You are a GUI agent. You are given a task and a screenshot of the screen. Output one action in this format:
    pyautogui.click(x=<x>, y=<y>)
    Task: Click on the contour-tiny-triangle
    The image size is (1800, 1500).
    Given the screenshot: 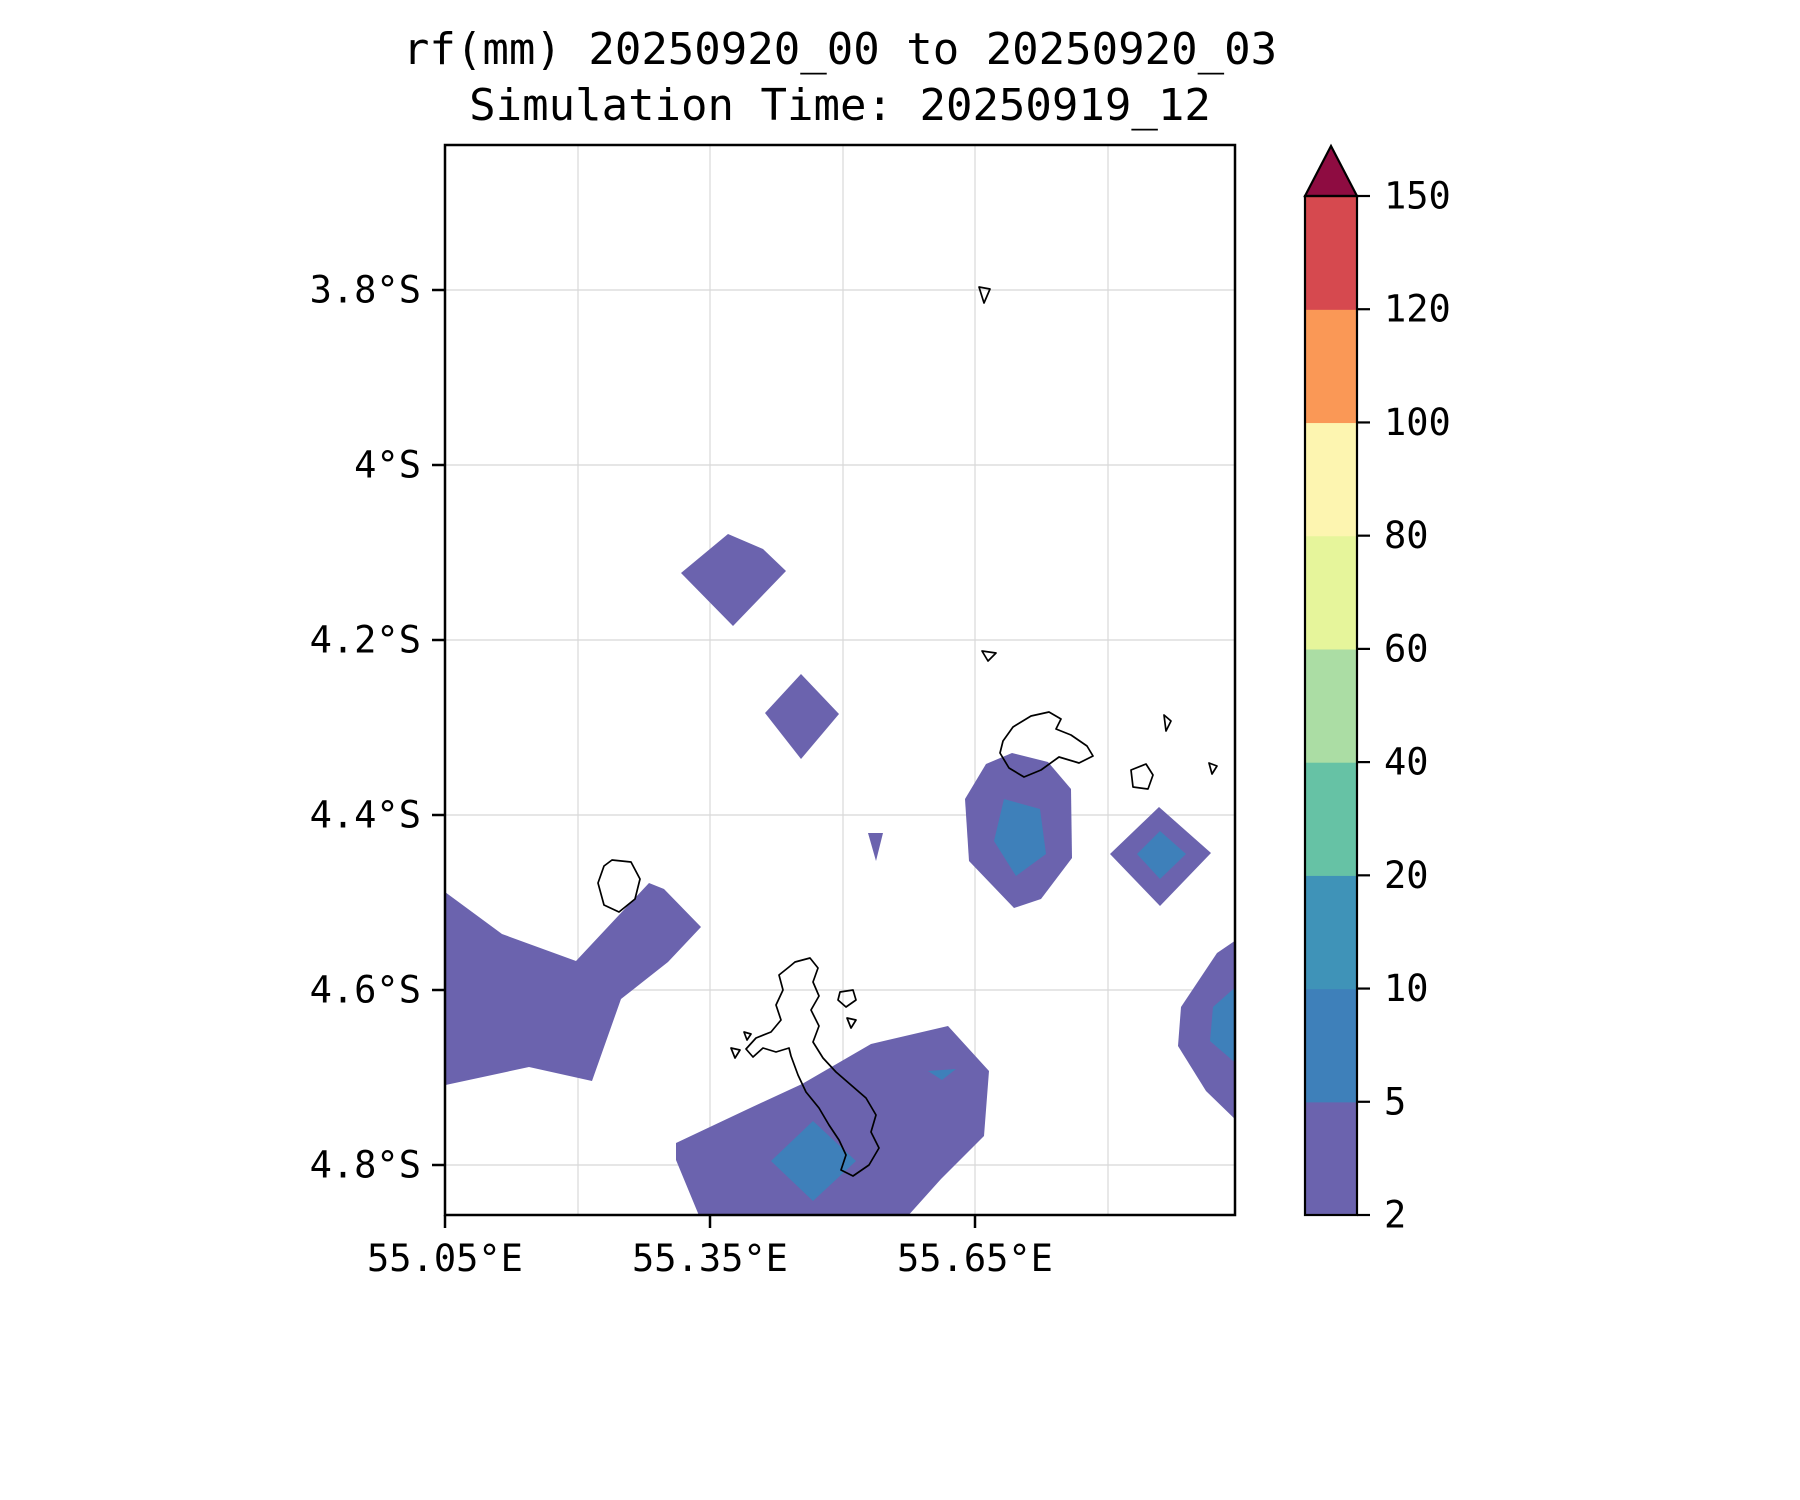 What is the action you would take?
    pyautogui.click(x=875, y=847)
    